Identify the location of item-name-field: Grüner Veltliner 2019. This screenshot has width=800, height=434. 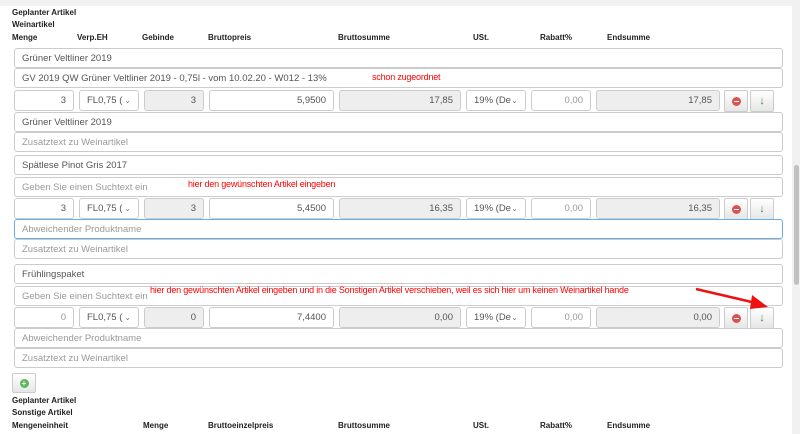
(398, 58).